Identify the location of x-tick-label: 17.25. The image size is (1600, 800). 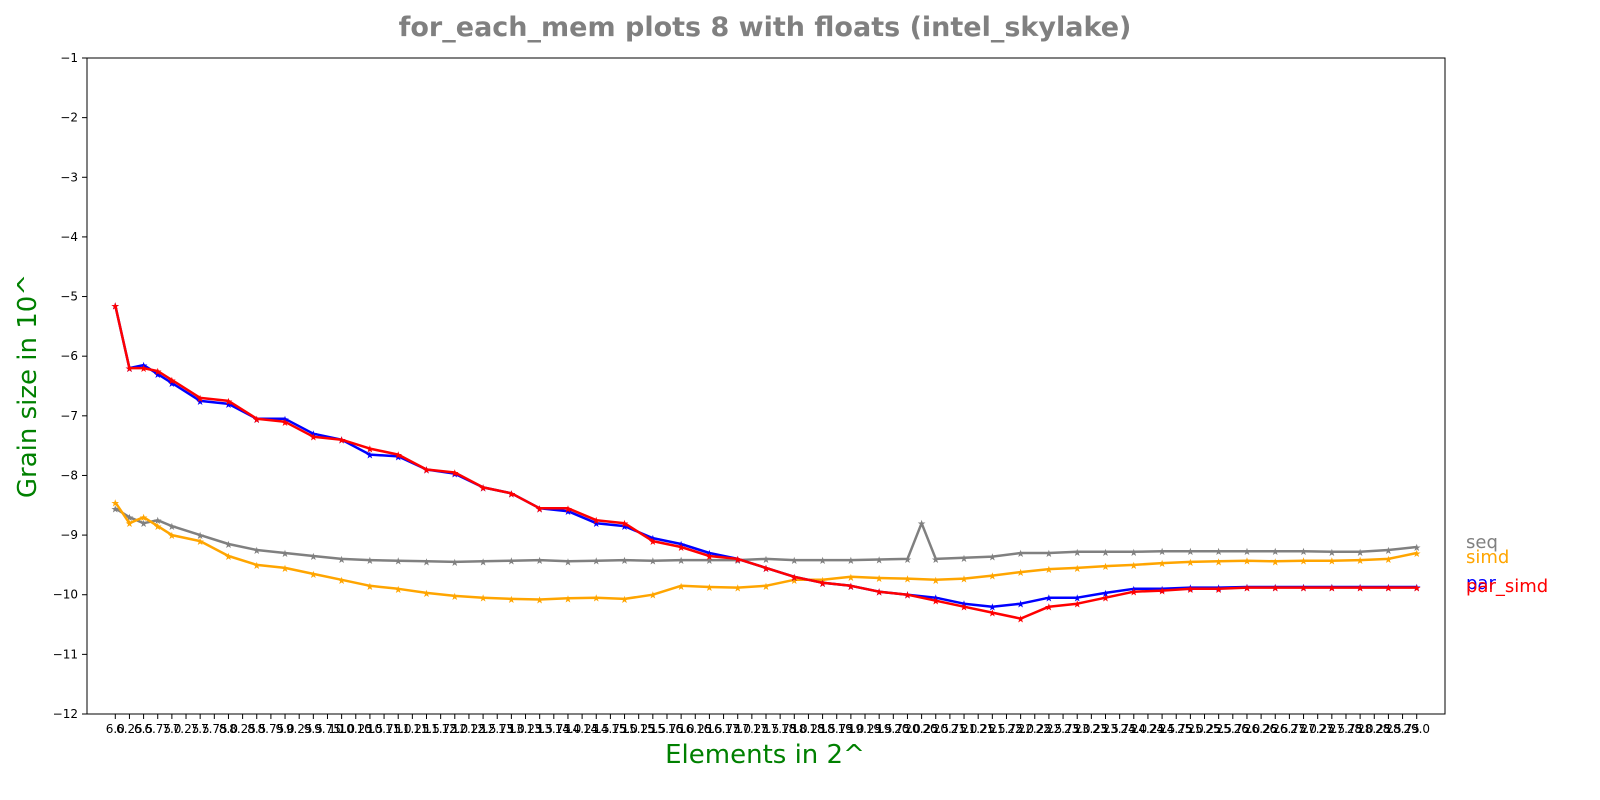
(752, 729).